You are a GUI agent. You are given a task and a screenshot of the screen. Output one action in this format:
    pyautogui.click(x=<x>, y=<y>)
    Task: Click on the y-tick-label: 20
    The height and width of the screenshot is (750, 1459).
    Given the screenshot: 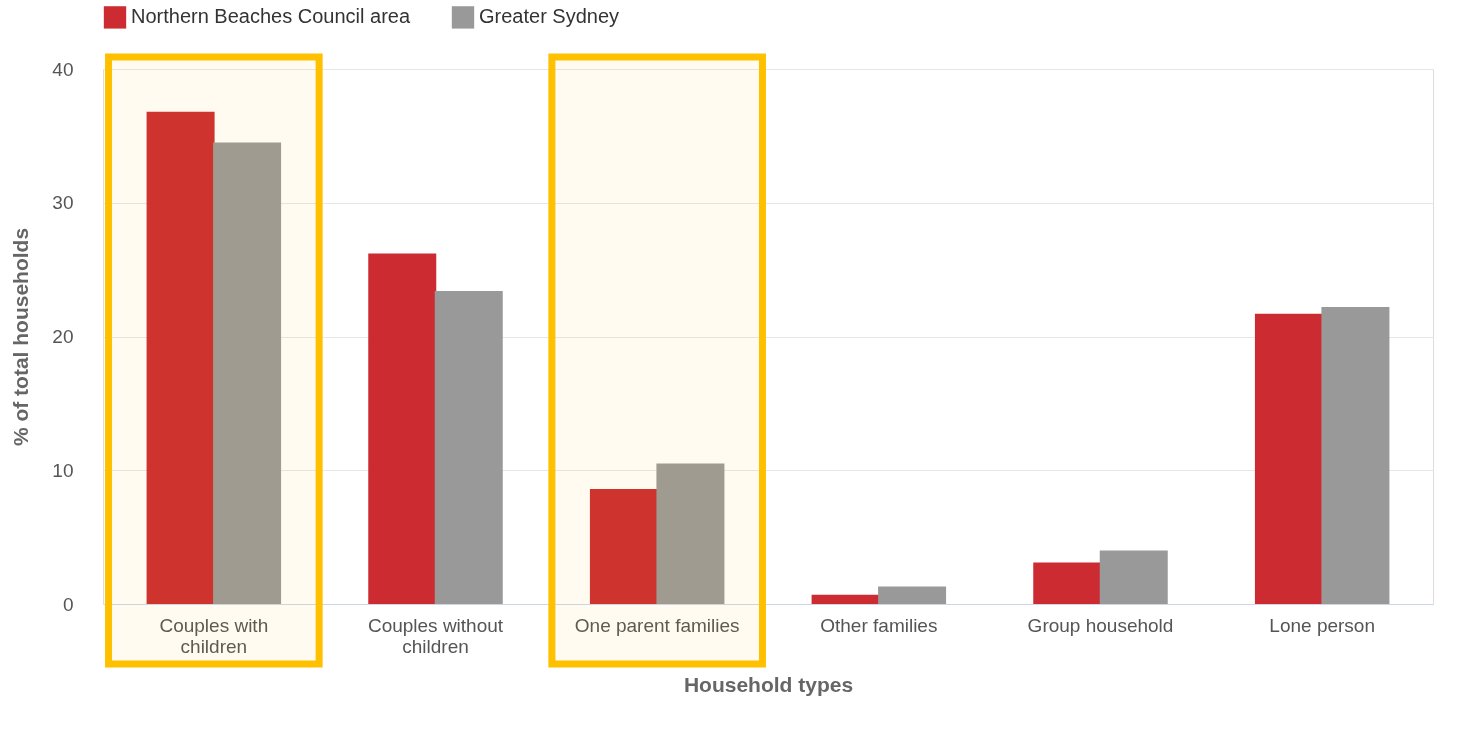 What is the action you would take?
    pyautogui.click(x=63, y=336)
    